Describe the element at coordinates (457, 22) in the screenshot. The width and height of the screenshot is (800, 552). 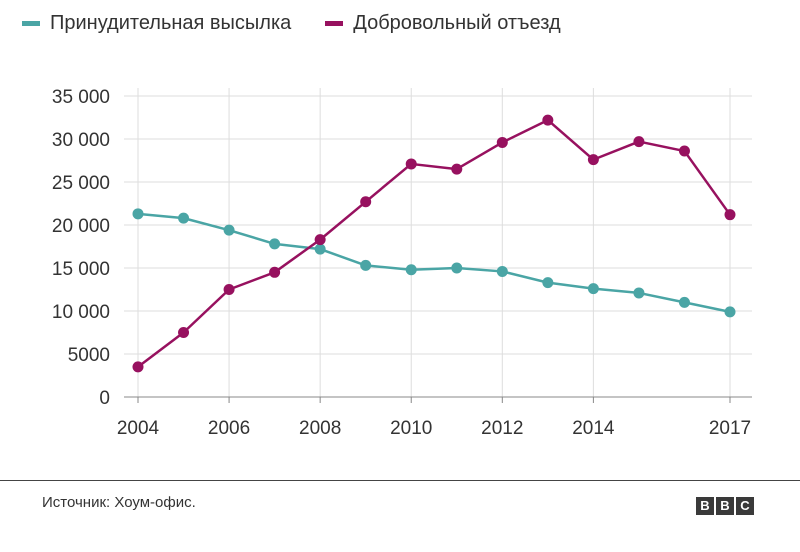
I see `legend-label-voluntary-departure: Добровольный отъезд` at that location.